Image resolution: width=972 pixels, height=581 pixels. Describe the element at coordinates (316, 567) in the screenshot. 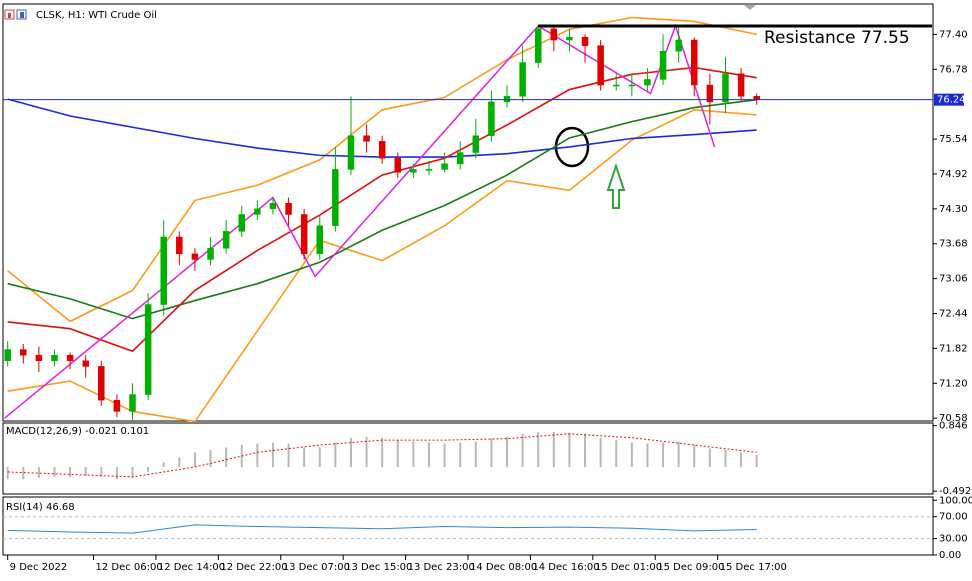

I see `x-tick-label: 13 Dec 07:00` at that location.